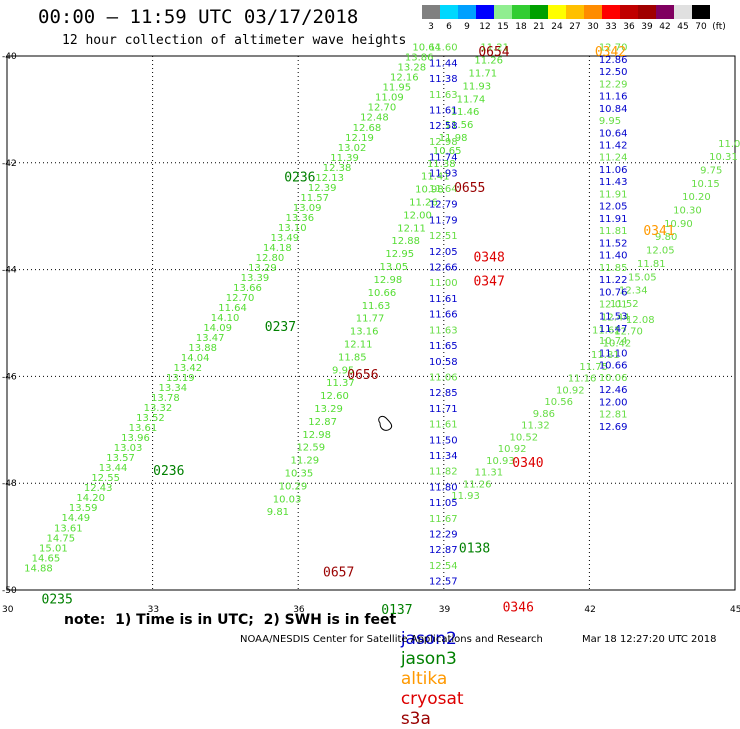 Image resolution: width=740 pixels, height=729 pixels. What do you see at coordinates (640, 320) in the screenshot?
I see `wave-height-value: 12.08` at bounding box center [640, 320].